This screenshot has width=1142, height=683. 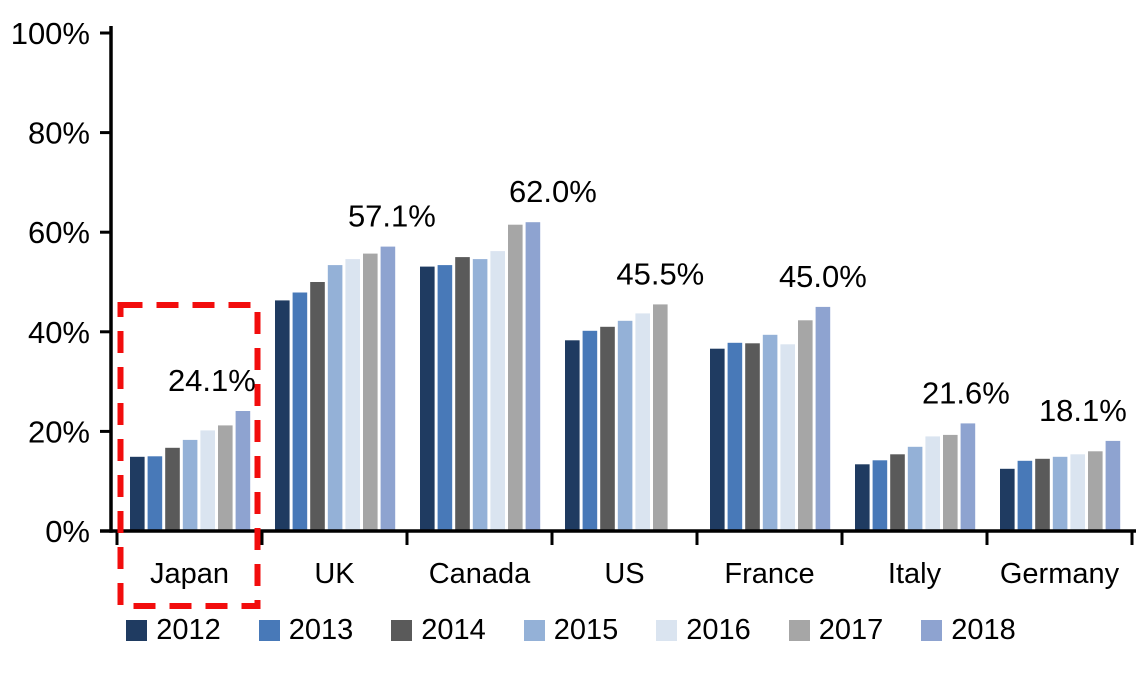 I want to click on data-label-Germany: 18.1%, so click(x=1083, y=410).